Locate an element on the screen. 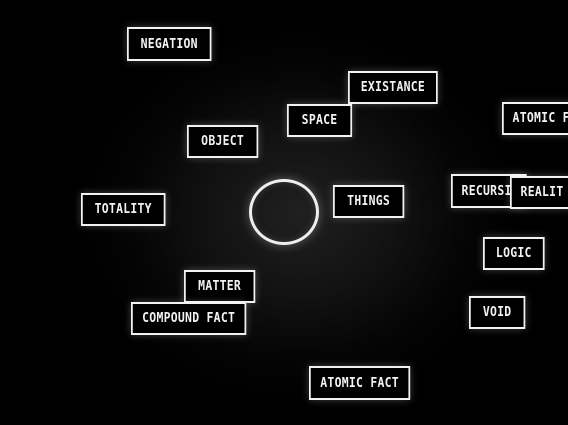 Image resolution: width=568 pixels, height=425 pixels. word-matter: MATTER is located at coordinates (220, 286).